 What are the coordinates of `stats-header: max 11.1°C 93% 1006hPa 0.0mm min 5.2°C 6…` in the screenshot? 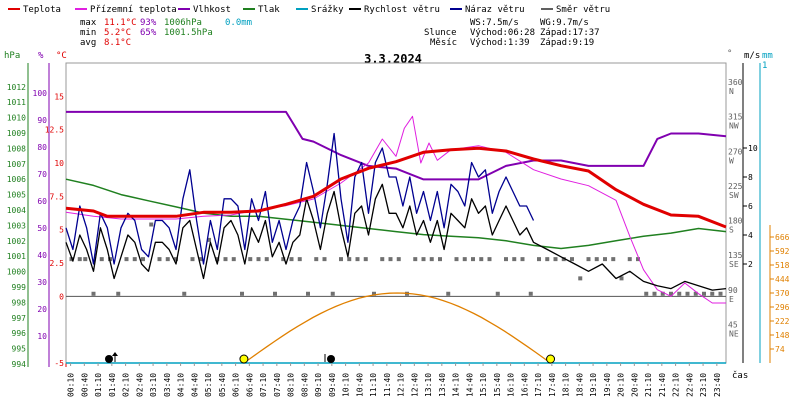 It's located at (340, 33).